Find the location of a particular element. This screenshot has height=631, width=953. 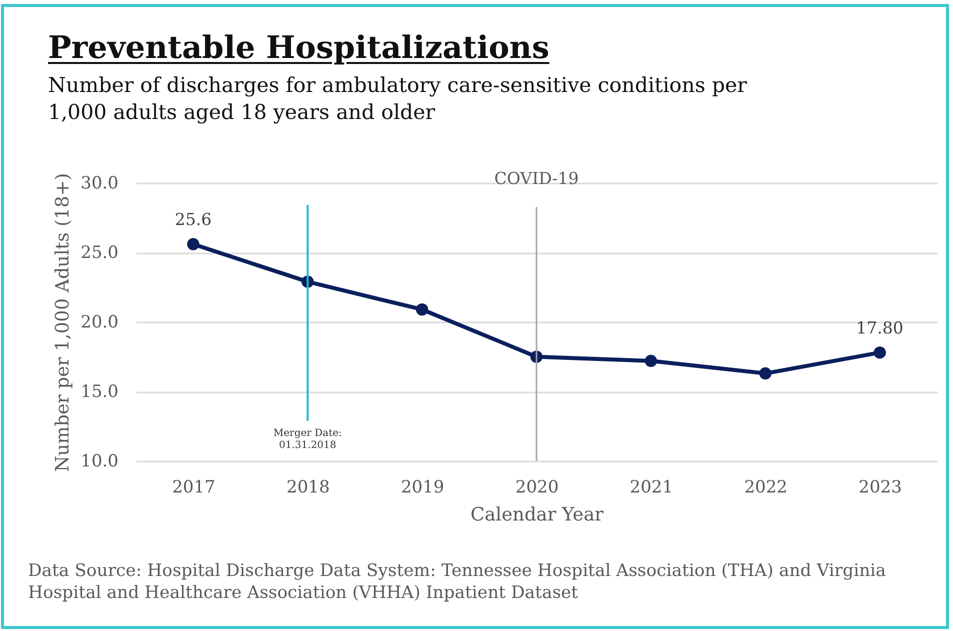

y-axis-title: Number per 1,000 Adults (18+) is located at coordinates (63, 322).